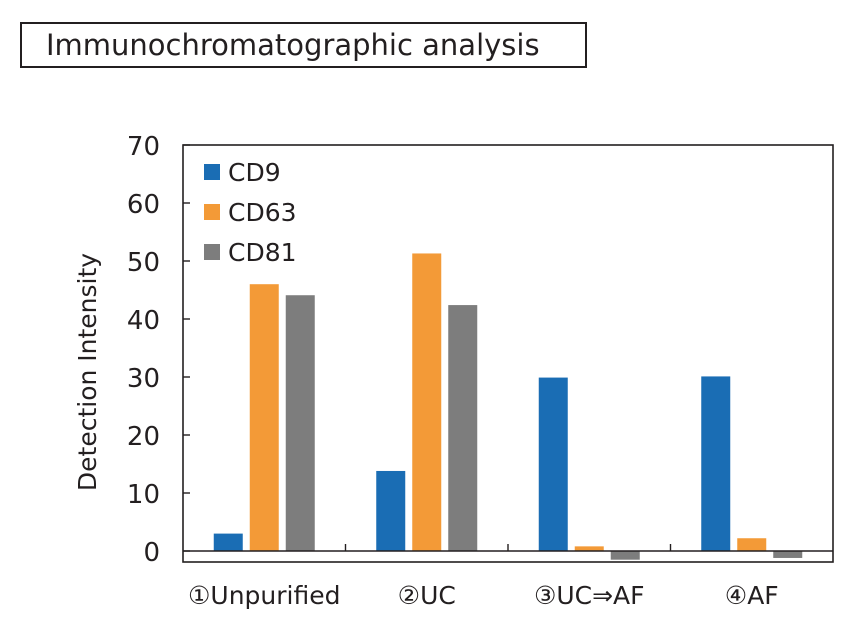  Describe the element at coordinates (264, 595) in the screenshot. I see `x-category-label: ①Unpurified` at that location.